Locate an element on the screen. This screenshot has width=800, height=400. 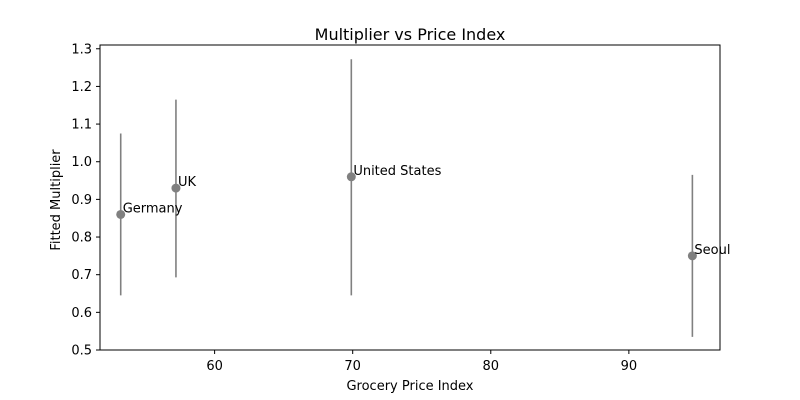
y-axis-label: Fitted Multiplier is located at coordinates (56, 200).